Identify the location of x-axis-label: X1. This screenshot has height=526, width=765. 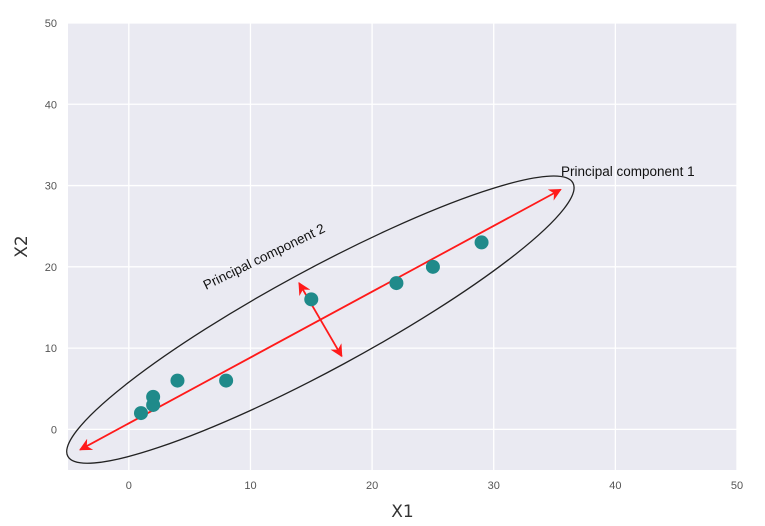
(402, 512).